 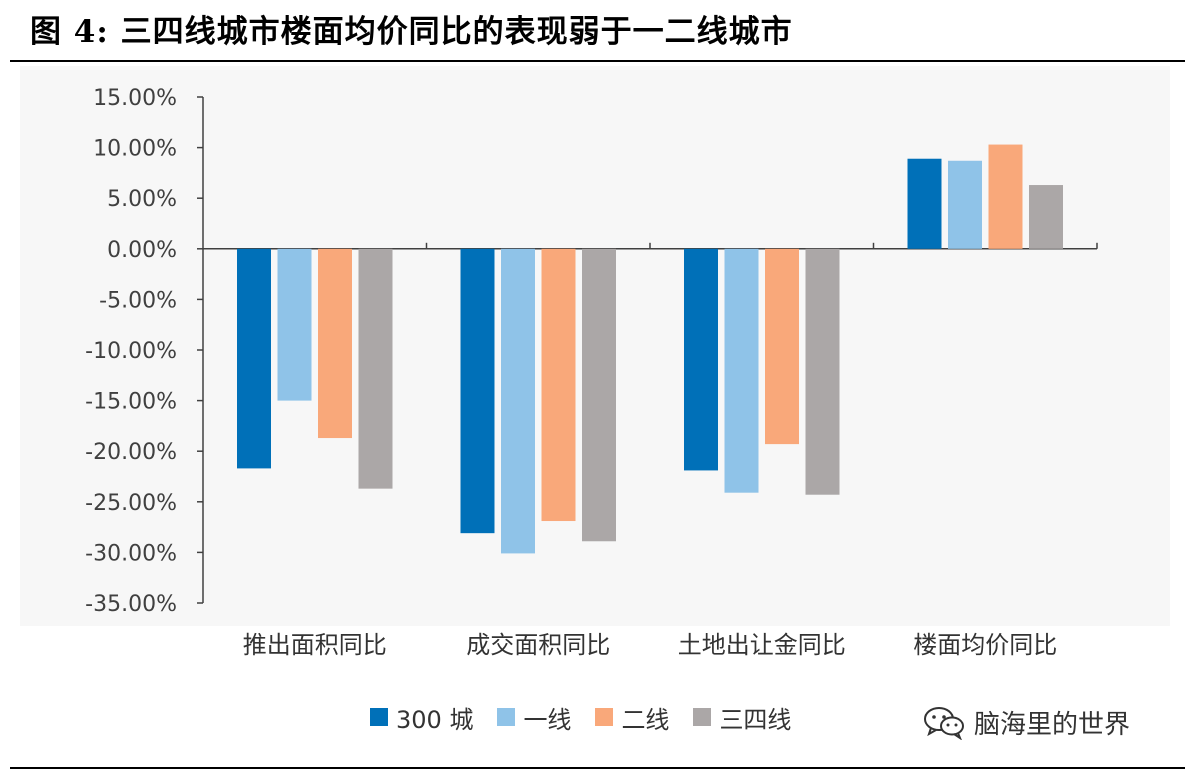 What do you see at coordinates (538, 645) in the screenshot?
I see `x-category-label: 成交面积同比` at bounding box center [538, 645].